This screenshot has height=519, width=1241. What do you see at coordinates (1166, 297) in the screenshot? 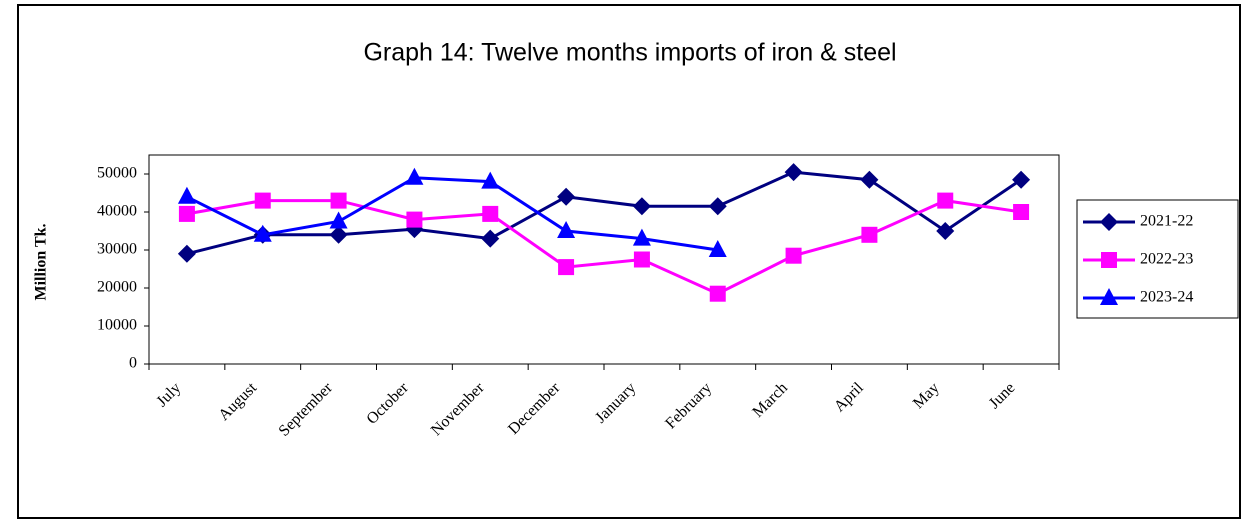
I see `legend-label: 2023-24` at bounding box center [1166, 297].